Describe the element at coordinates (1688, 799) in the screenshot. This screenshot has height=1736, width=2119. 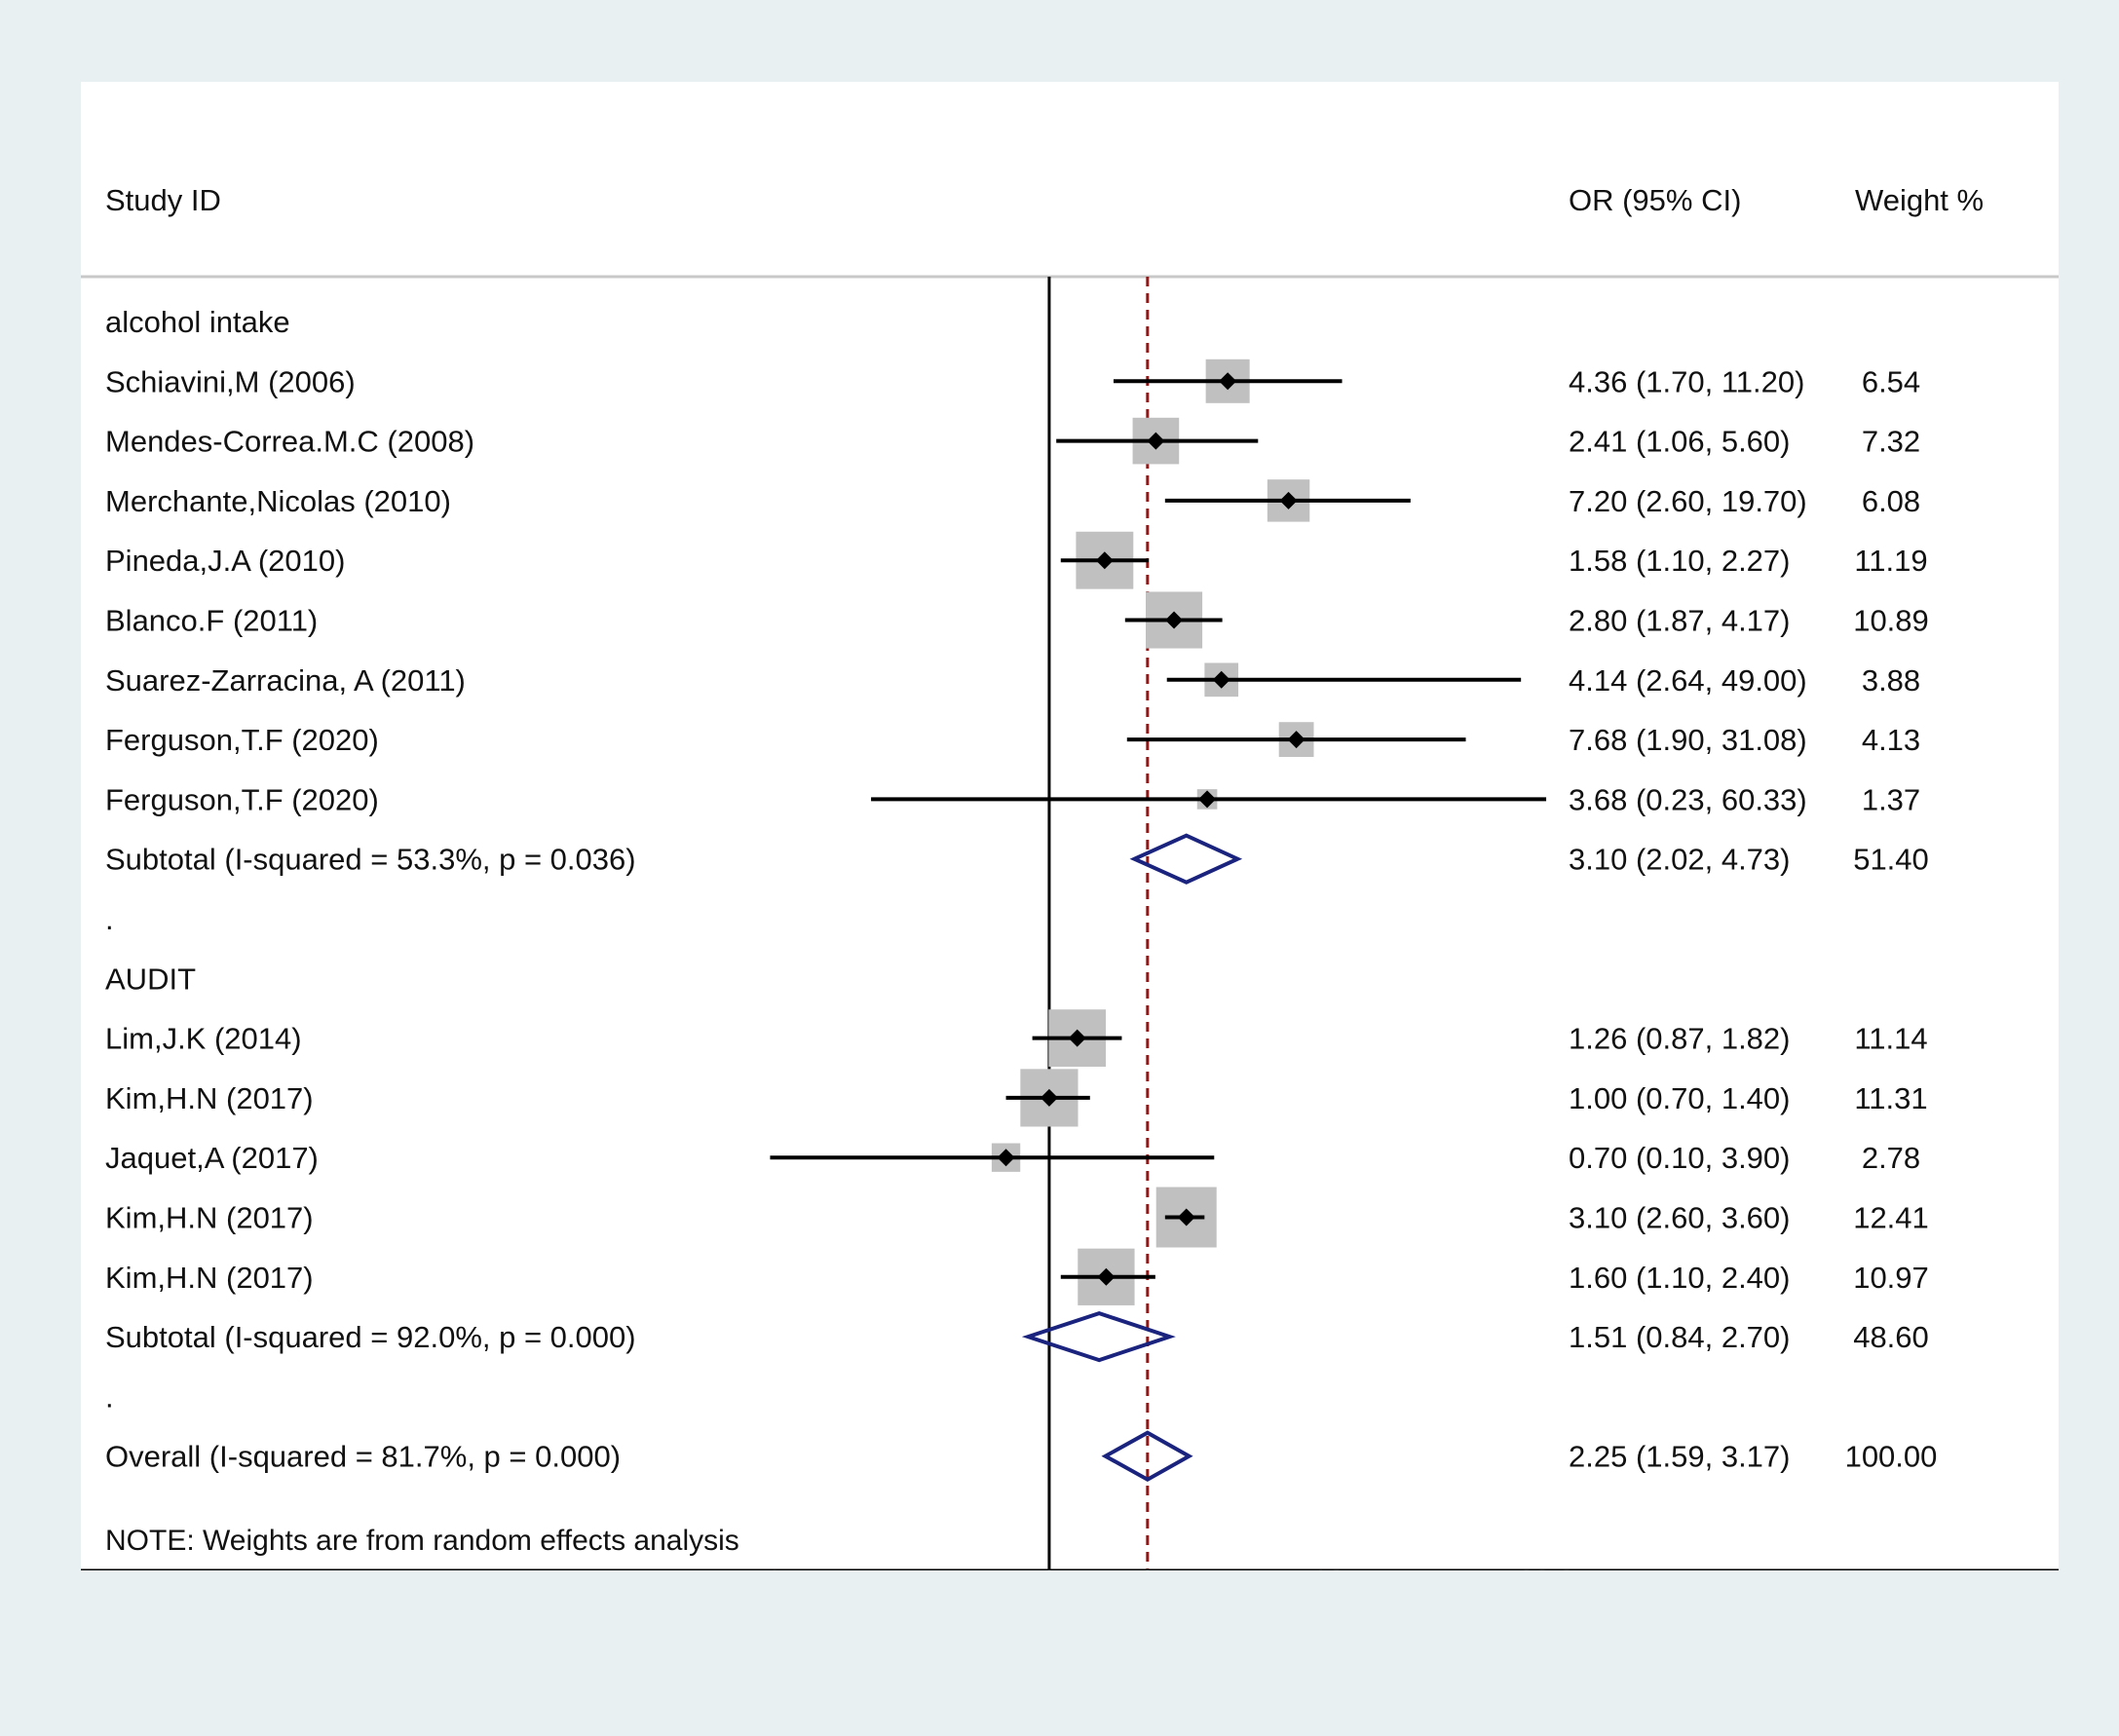
I see `or-ci-value: 3.68 (0.23, 60.33)` at that location.